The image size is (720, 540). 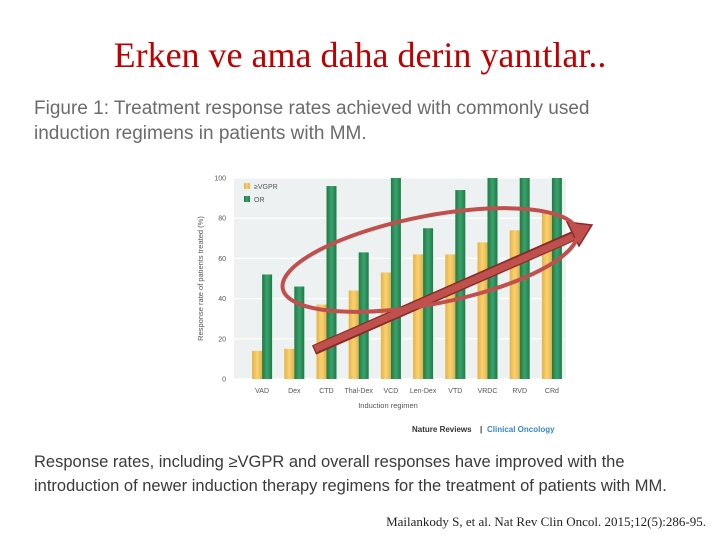 I want to click on category-label: VAD, so click(x=262, y=391).